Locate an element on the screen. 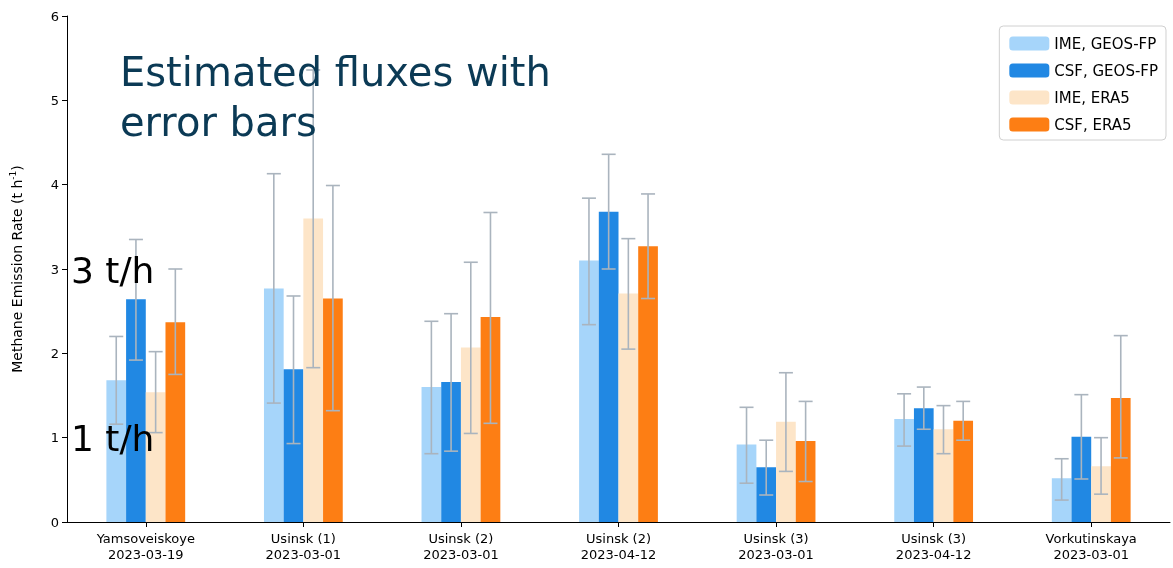  legend-label: CSF, GEOS-FP is located at coordinates (1106, 70).